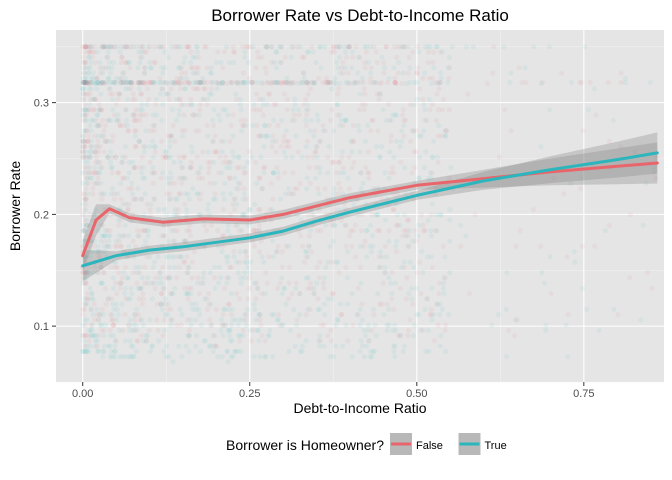 The height and width of the screenshot is (480, 672). What do you see at coordinates (360, 15) in the screenshot?
I see `chart-title: Borrower Rate vs Debt-to-Income Ratio` at bounding box center [360, 15].